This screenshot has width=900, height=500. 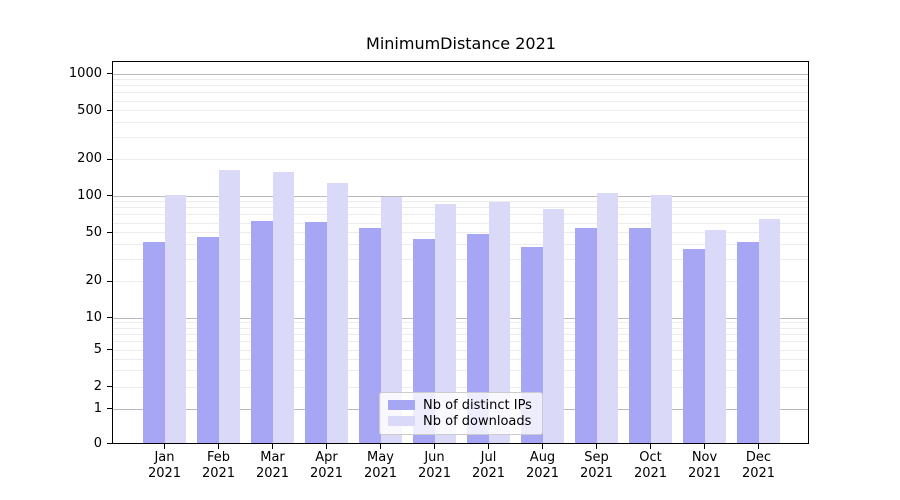 What do you see at coordinates (97, 386) in the screenshot?
I see `y-axis-tick-label: 2` at bounding box center [97, 386].